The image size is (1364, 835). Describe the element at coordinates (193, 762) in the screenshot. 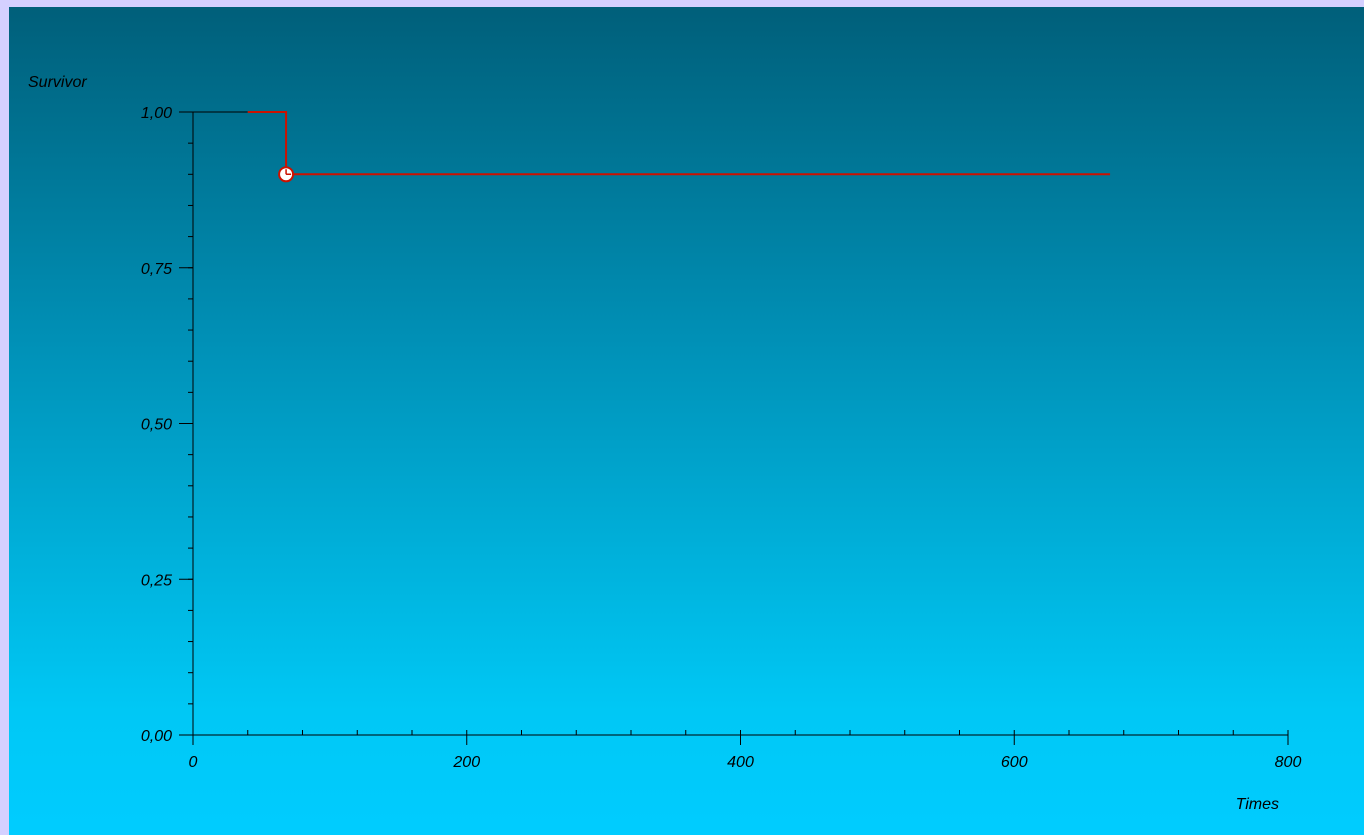

I see `x-tick-label: 0` at that location.